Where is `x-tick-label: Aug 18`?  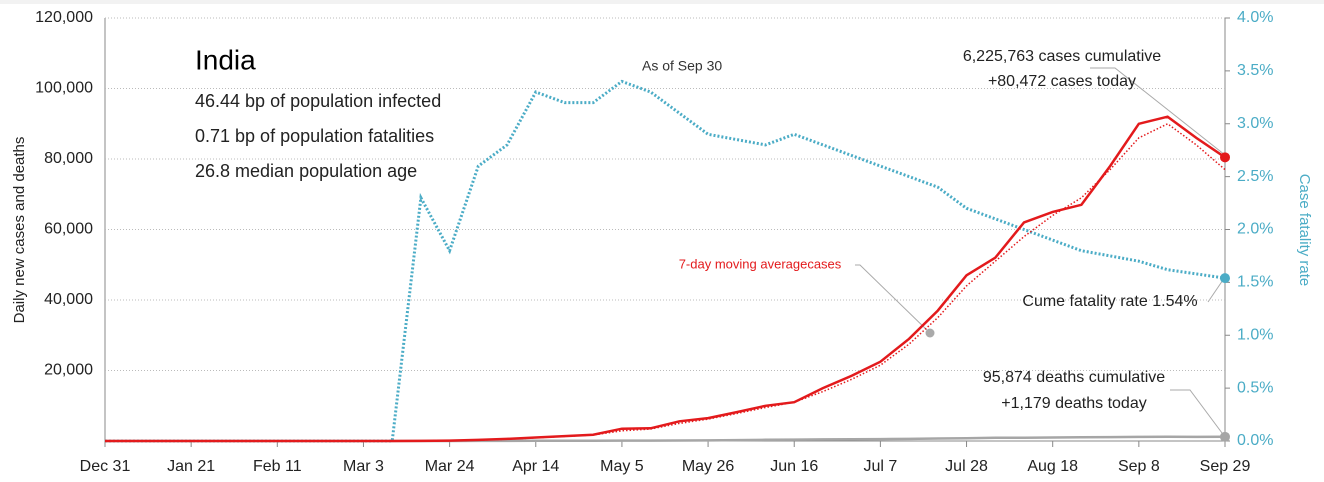
x-tick-label: Aug 18 is located at coordinates (1052, 466).